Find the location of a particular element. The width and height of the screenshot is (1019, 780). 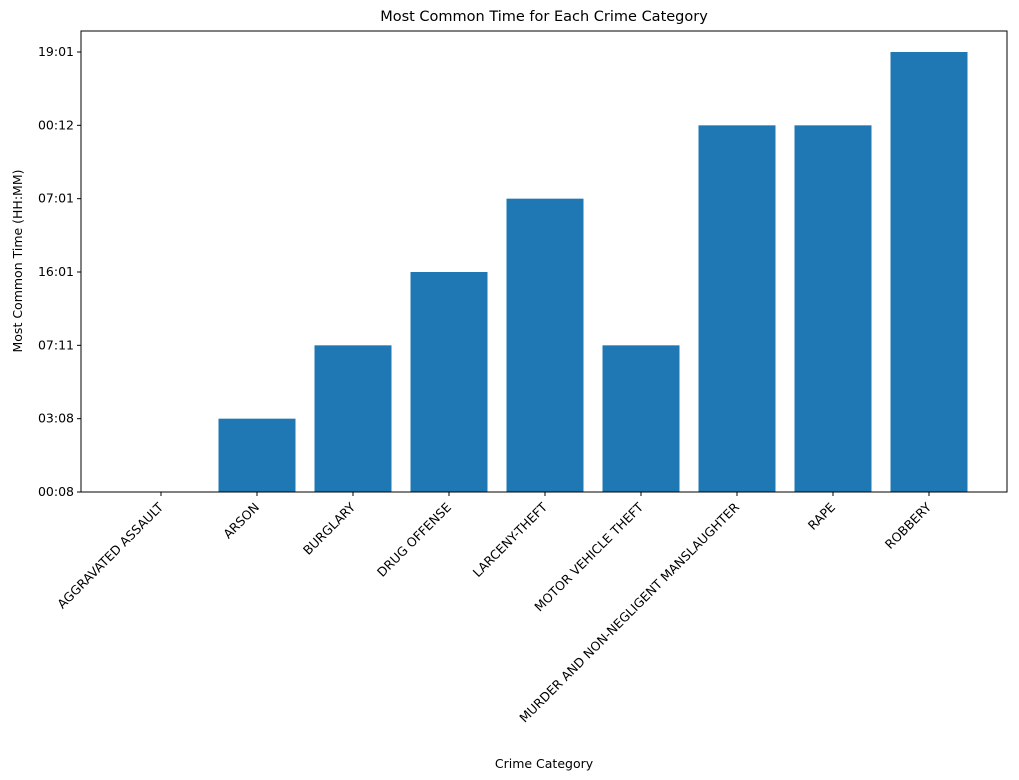

y-axis: 00:08 03:08 07:11 16:01 07:01 00:12 19:01 is located at coordinates (59, 271).